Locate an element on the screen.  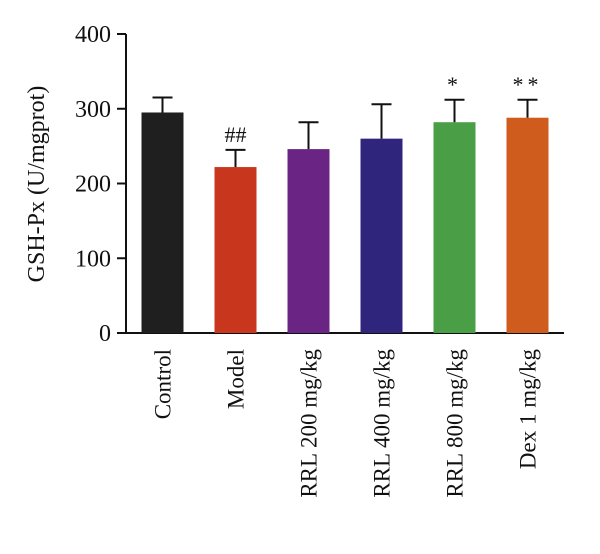
significance-mark: ## is located at coordinates (236, 134).